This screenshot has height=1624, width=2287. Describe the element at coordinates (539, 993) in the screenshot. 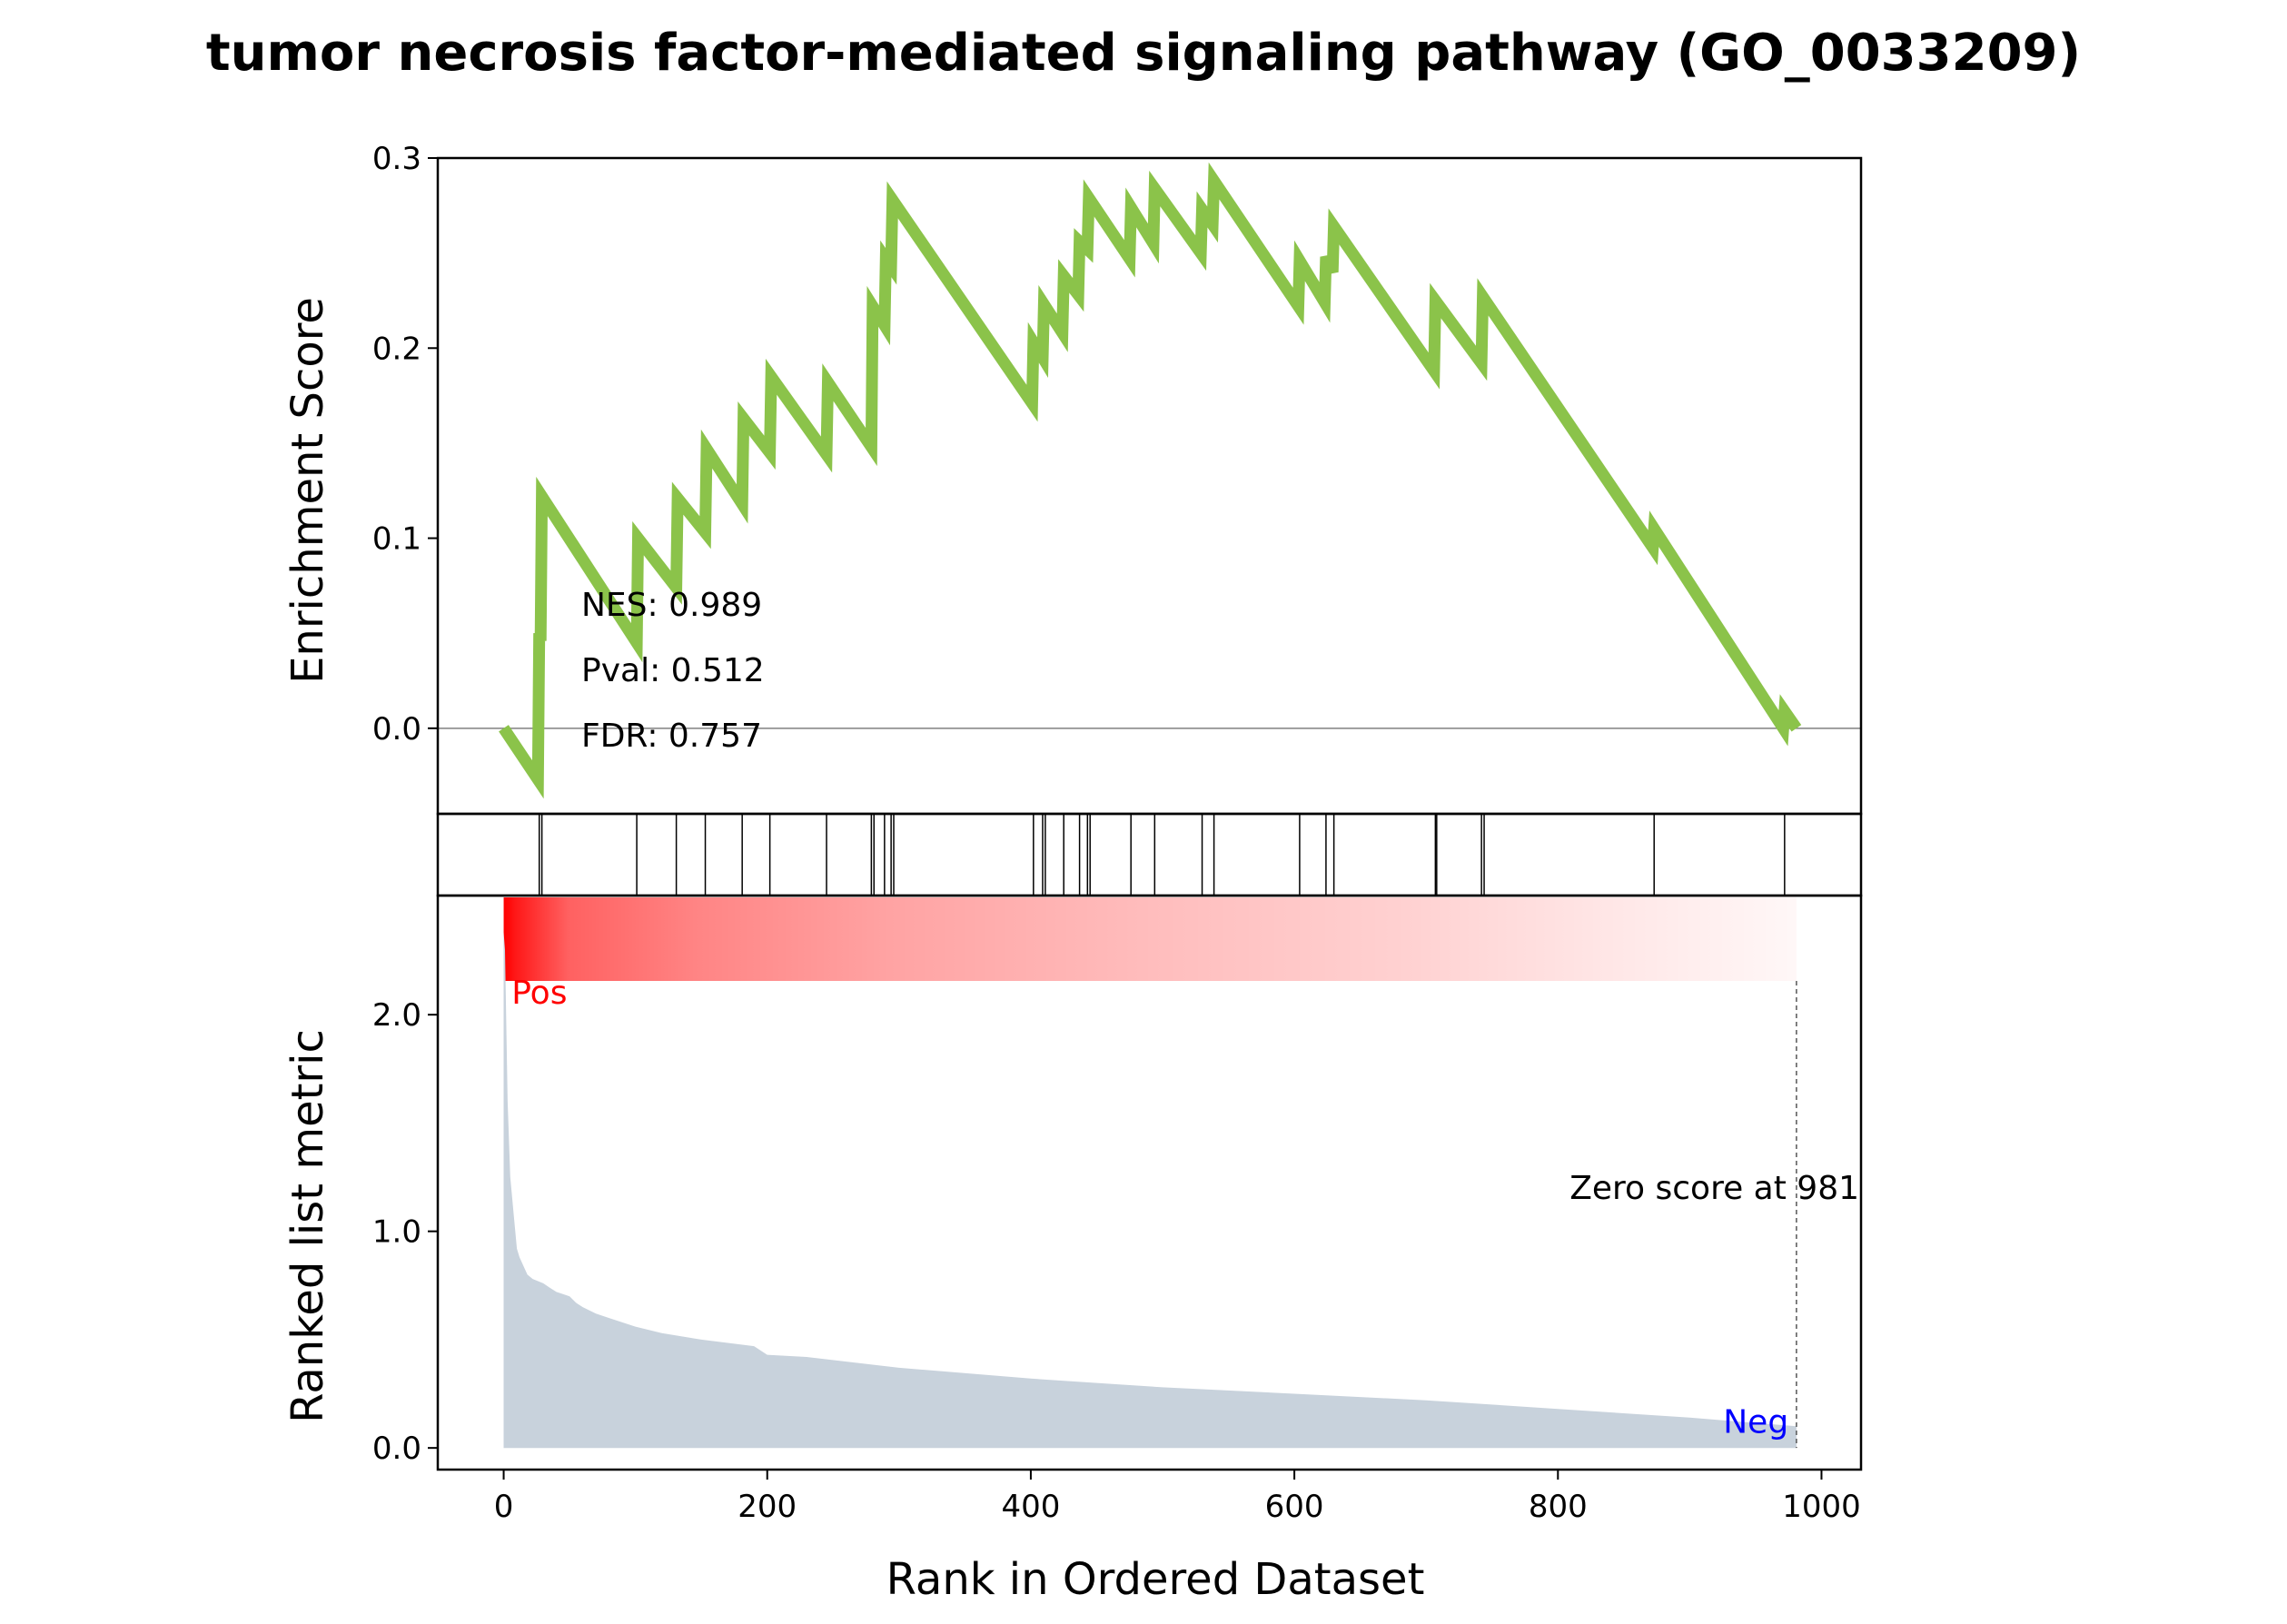

I see `pos-label: Pos` at that location.